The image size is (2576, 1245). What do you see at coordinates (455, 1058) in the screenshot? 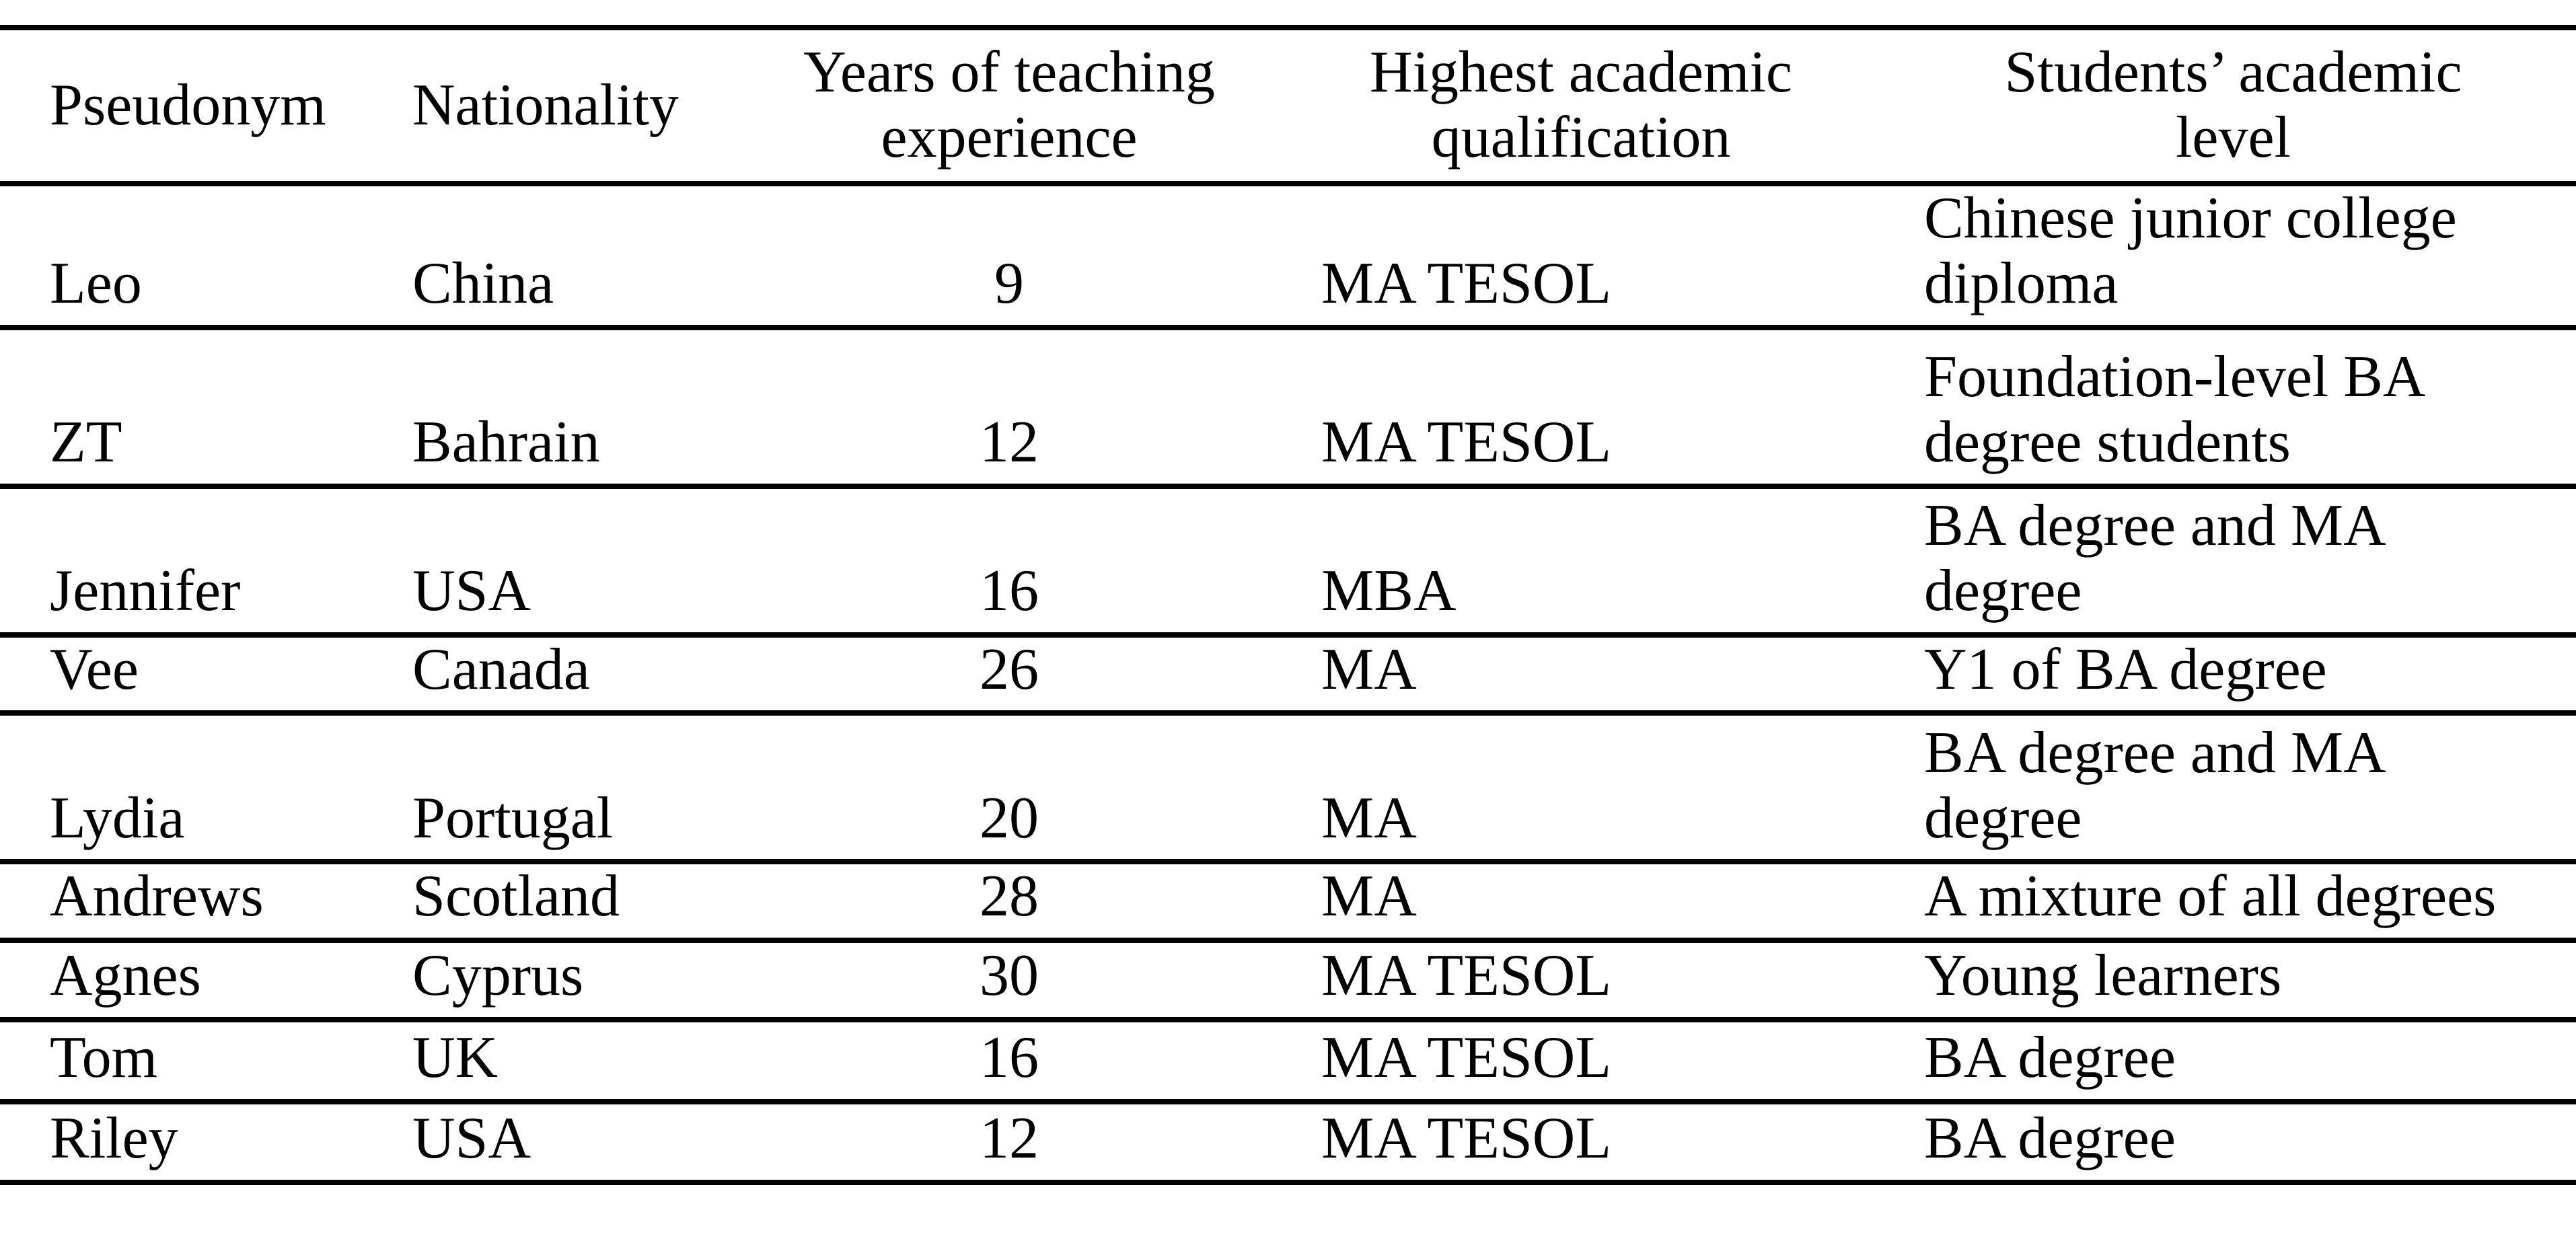
I see `cell-nationality: UK` at bounding box center [455, 1058].